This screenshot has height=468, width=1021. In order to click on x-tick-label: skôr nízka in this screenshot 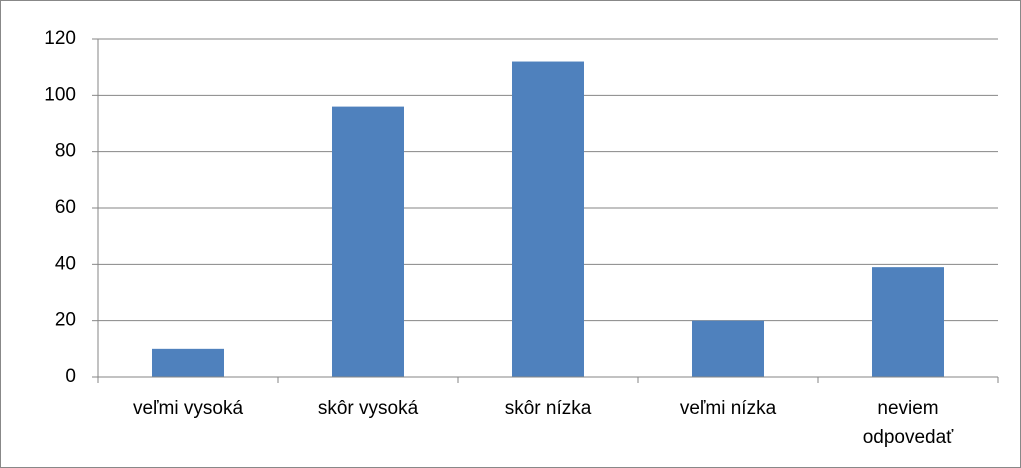, I will do `click(548, 408)`.